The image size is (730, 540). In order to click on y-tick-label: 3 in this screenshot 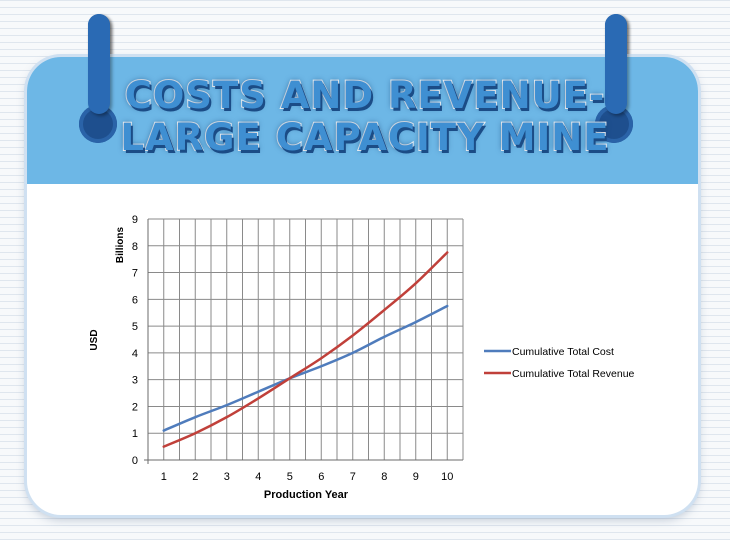, I will do `click(135, 381)`.